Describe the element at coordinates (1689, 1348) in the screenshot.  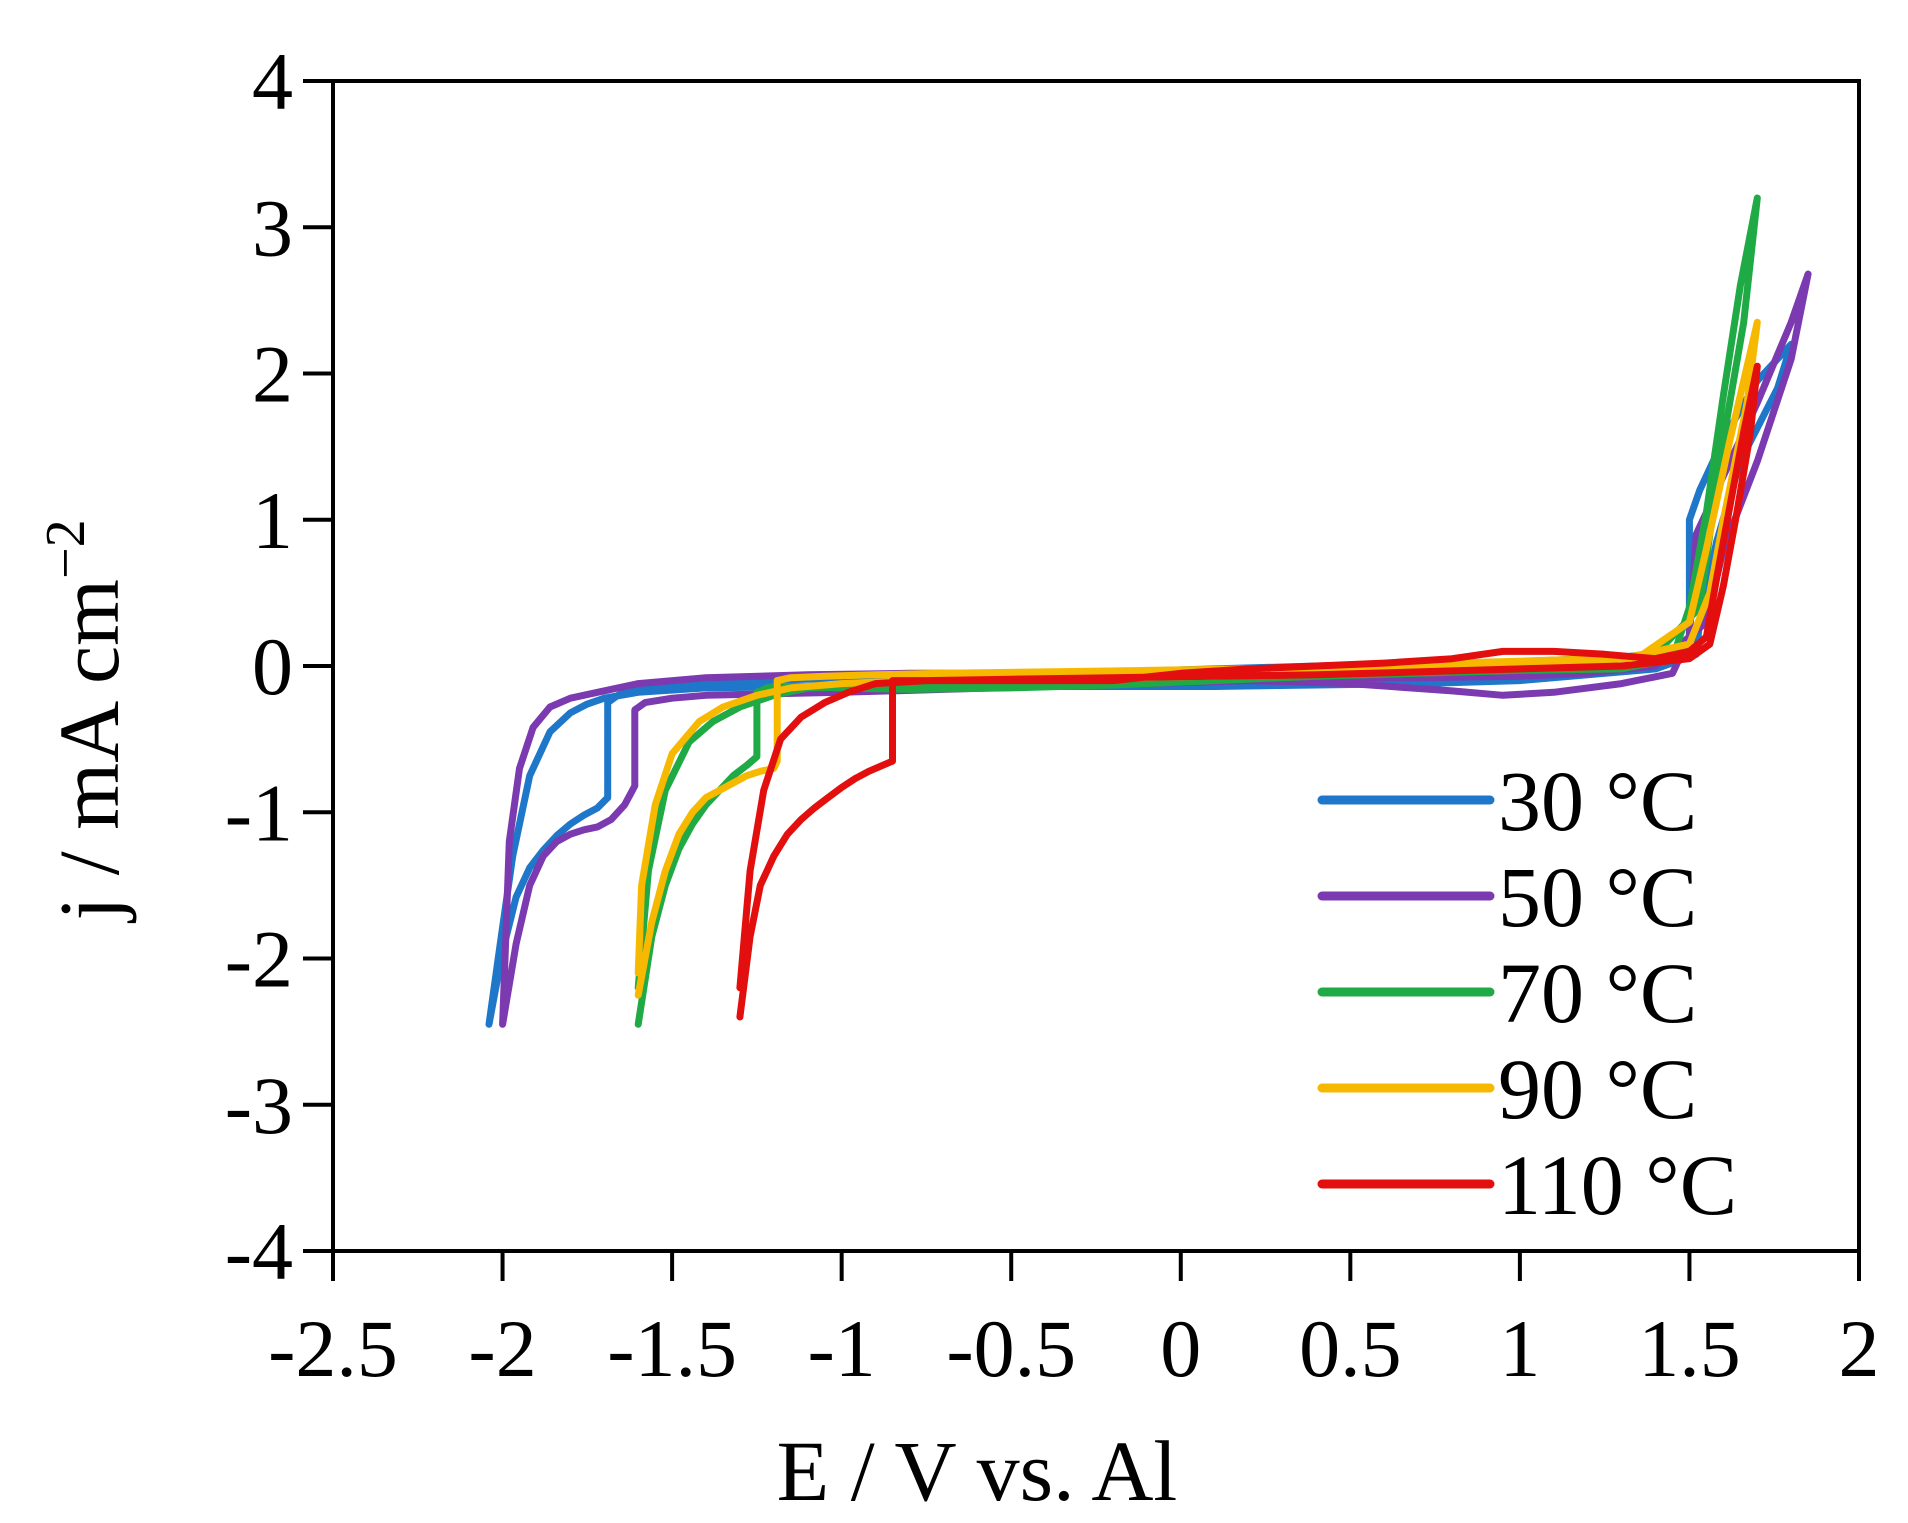
I see `x-tick-label: 1.5` at that location.